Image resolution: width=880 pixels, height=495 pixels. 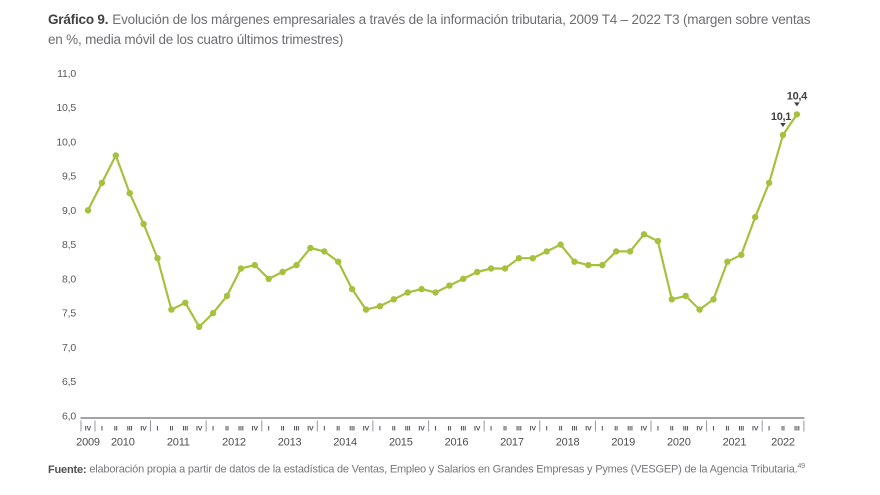 What do you see at coordinates (345, 443) in the screenshot?
I see `year-label: 2014` at bounding box center [345, 443].